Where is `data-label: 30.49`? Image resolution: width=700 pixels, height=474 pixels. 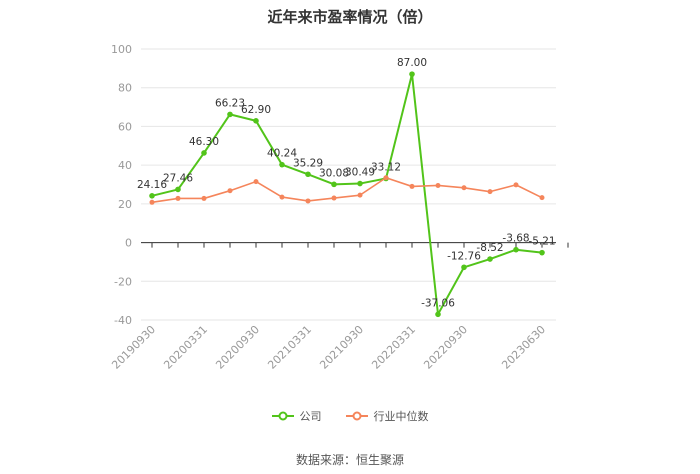
data-label: 30.49 is located at coordinates (360, 173).